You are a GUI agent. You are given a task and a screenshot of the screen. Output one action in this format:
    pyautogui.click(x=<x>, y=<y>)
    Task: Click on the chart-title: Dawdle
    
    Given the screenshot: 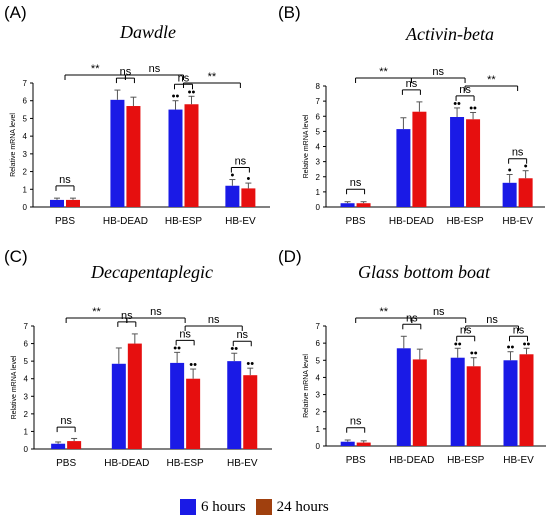 What is the action you would take?
    pyautogui.click(x=147, y=32)
    